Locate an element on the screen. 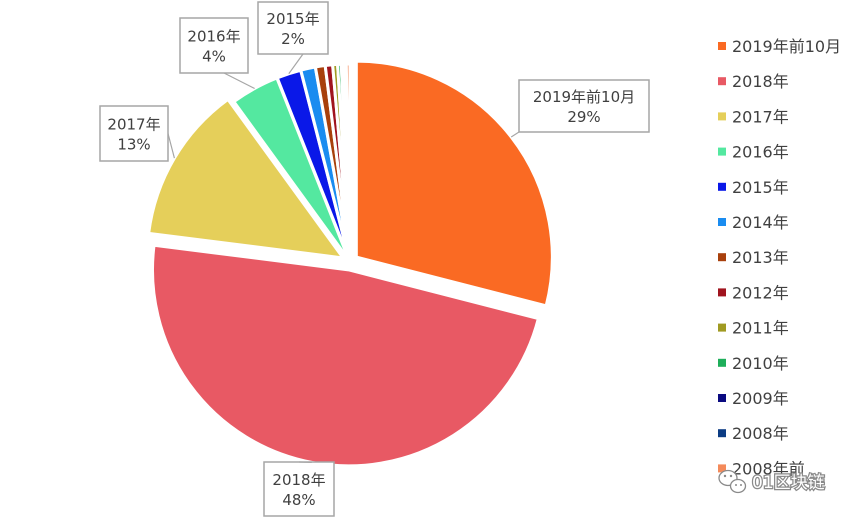  legend-label: 2018年 is located at coordinates (760, 81).